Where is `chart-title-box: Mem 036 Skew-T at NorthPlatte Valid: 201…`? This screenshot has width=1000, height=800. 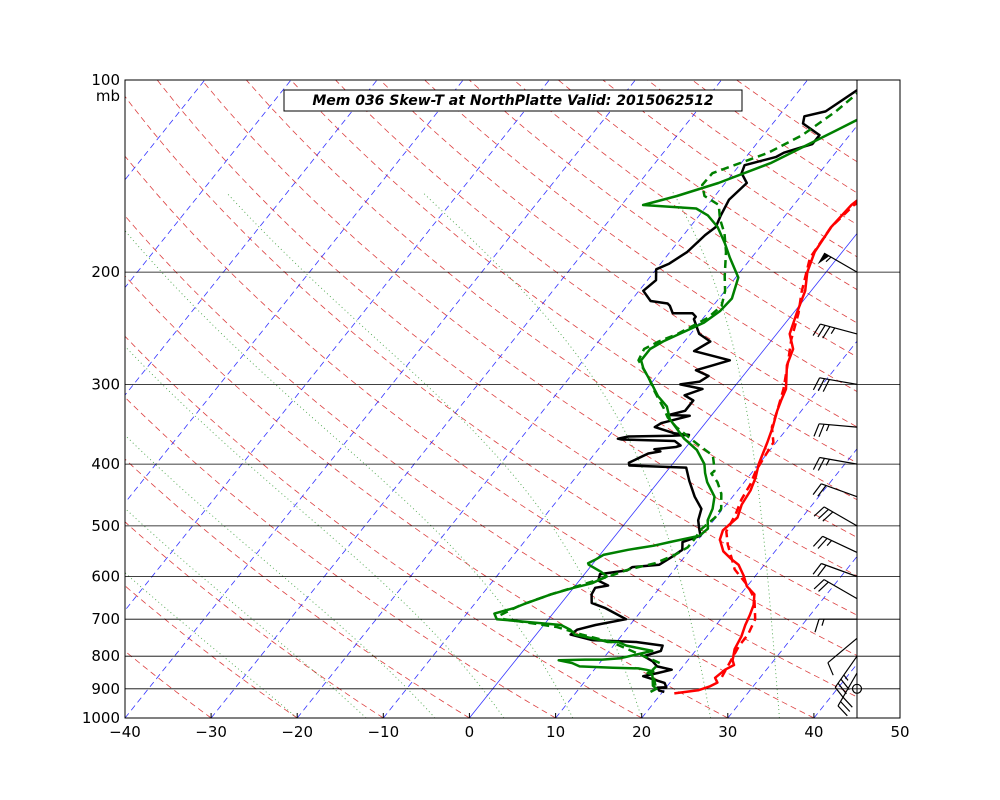 chart-title-box: Mem 036 Skew-T at NorthPlatte Valid: 201… is located at coordinates (513, 100).